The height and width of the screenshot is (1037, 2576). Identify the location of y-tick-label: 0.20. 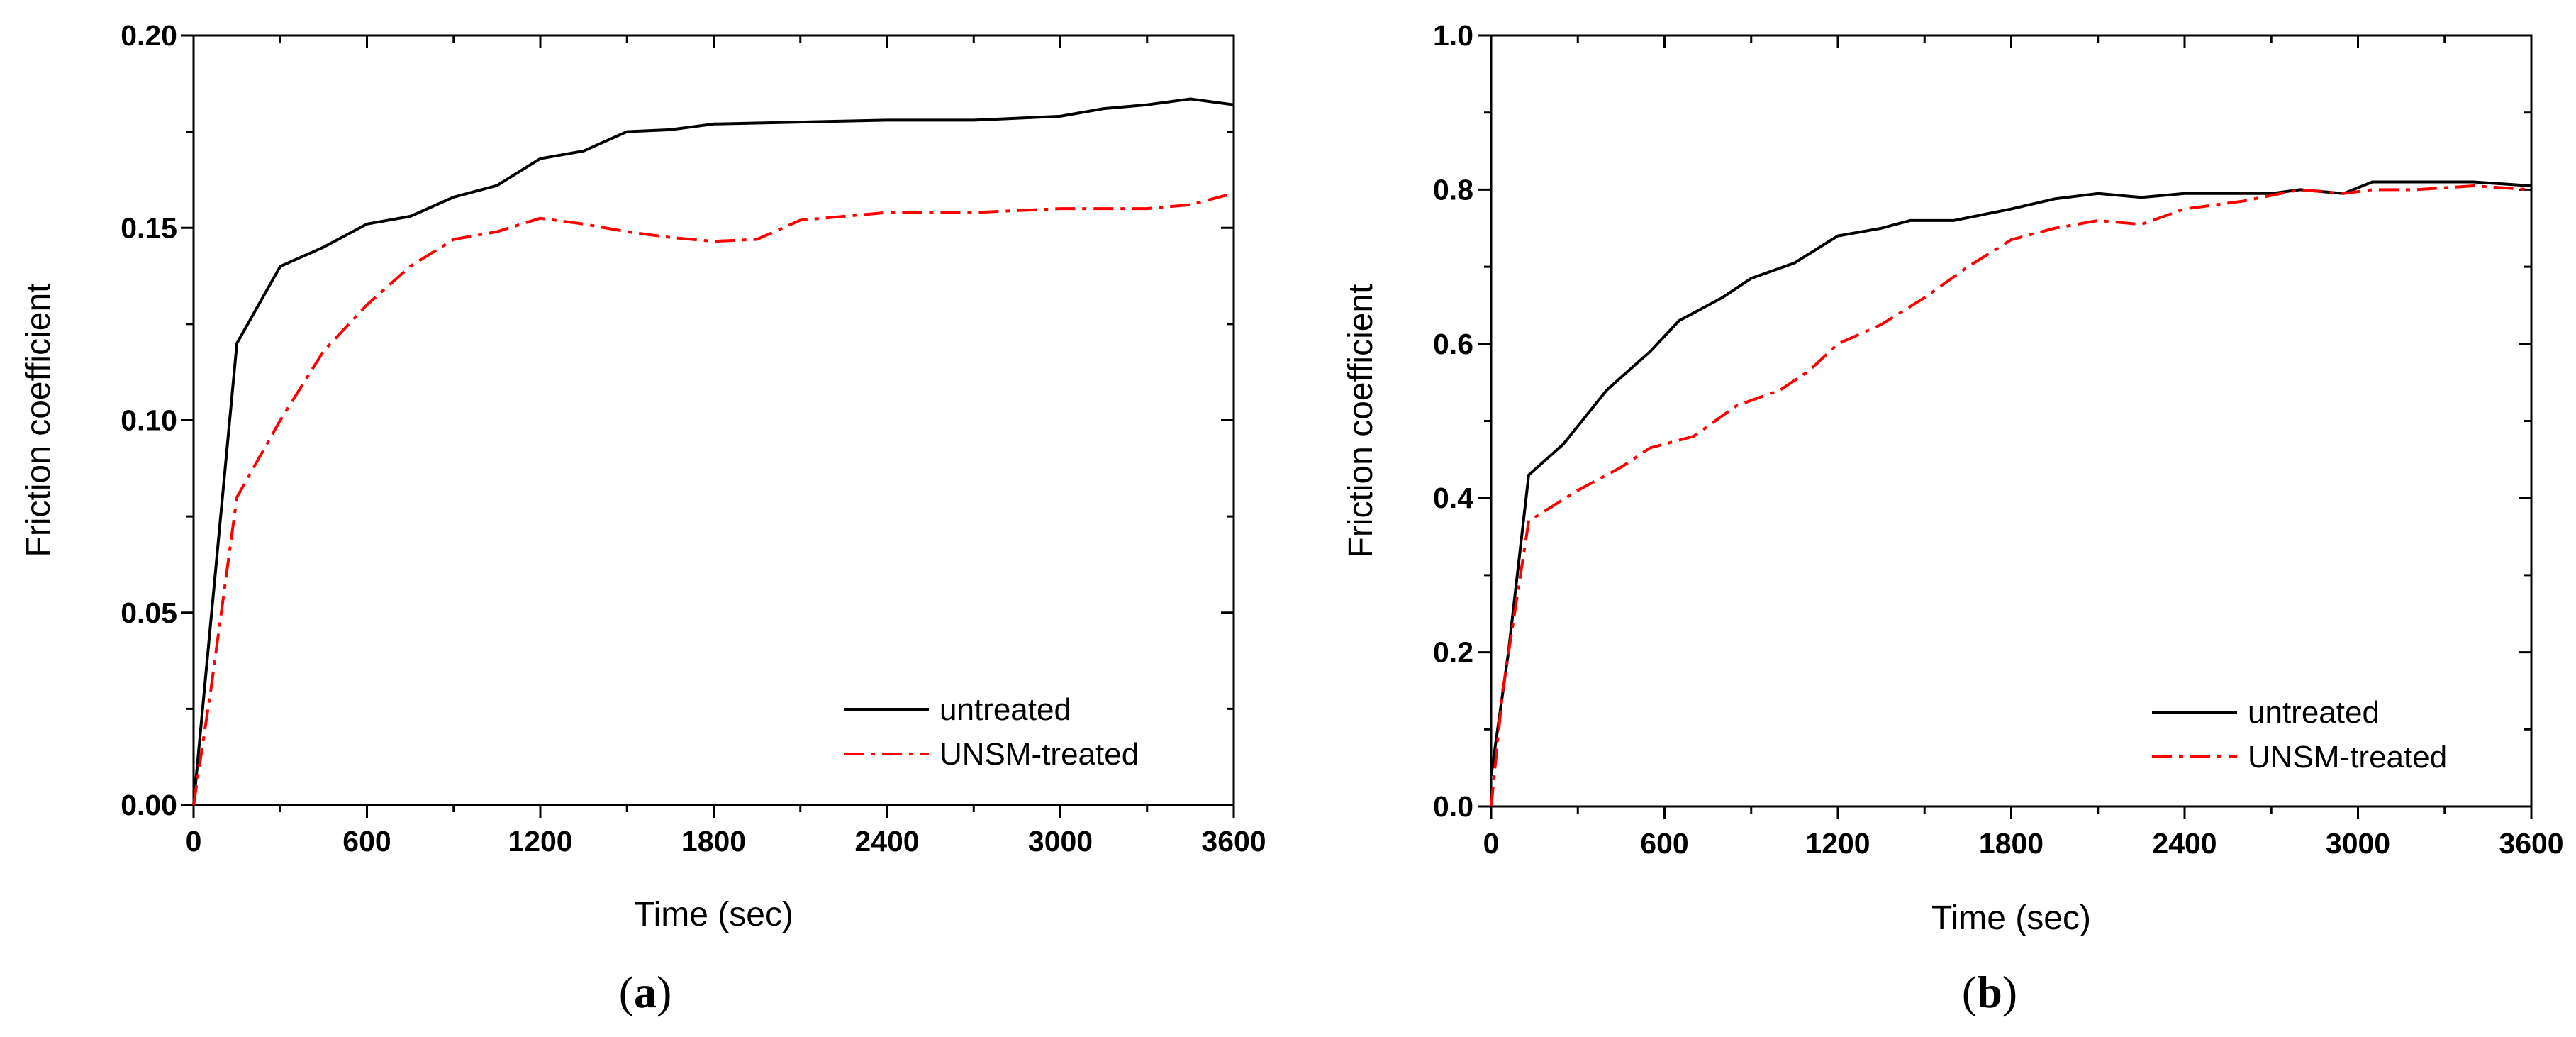
(149, 35).